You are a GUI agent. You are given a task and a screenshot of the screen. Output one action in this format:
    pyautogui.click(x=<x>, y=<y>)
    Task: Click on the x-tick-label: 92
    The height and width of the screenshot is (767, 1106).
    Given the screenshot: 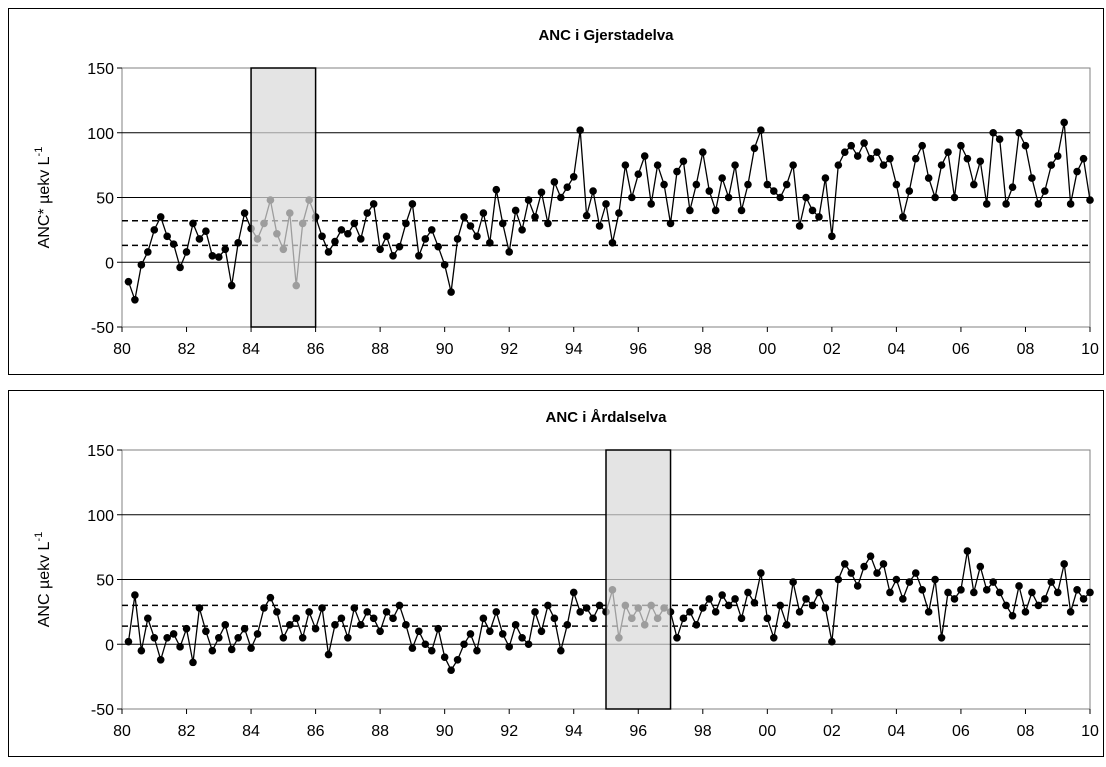 What is the action you would take?
    pyautogui.click(x=509, y=349)
    